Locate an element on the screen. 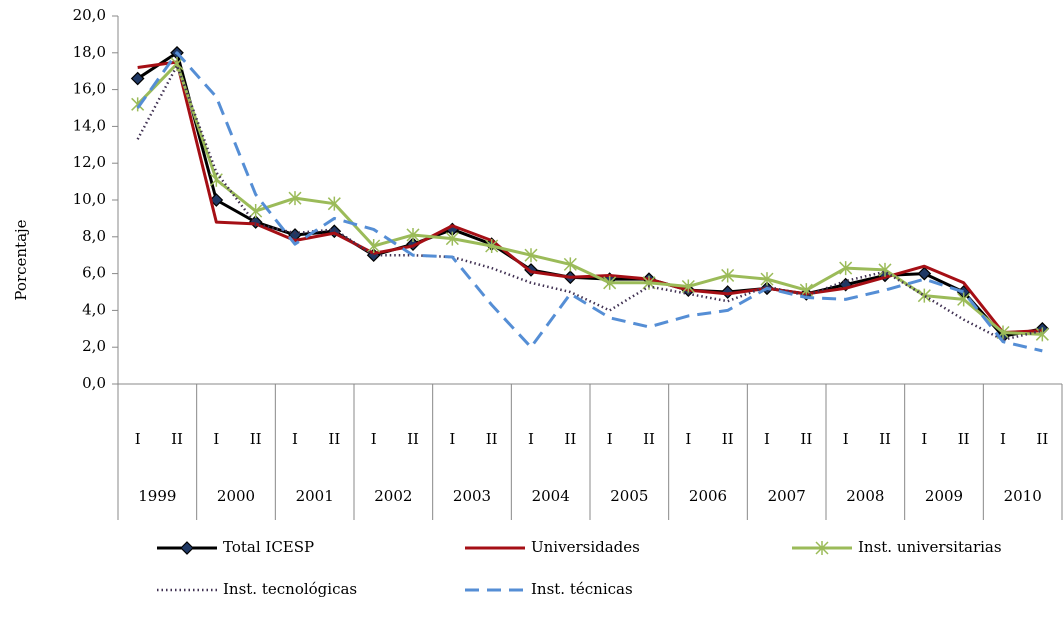 The height and width of the screenshot is (634, 1064). legend-label: Inst. técnicas is located at coordinates (582, 589).